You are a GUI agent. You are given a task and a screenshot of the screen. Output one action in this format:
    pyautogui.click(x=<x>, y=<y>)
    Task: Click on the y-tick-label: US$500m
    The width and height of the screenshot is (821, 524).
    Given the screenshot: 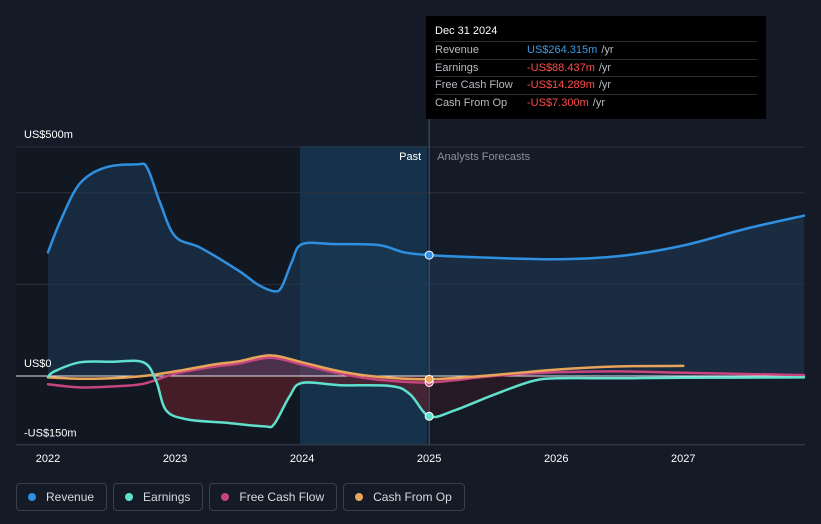 What is the action you would take?
    pyautogui.click(x=48, y=135)
    